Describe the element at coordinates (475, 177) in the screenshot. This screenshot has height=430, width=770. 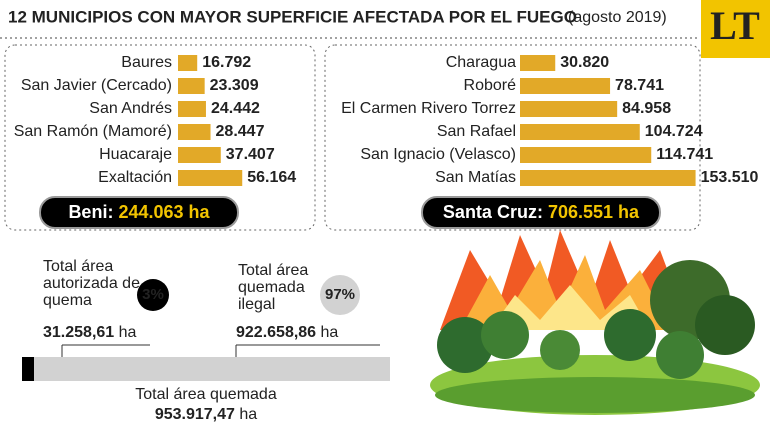
I see `category-label: San Matías` at that location.